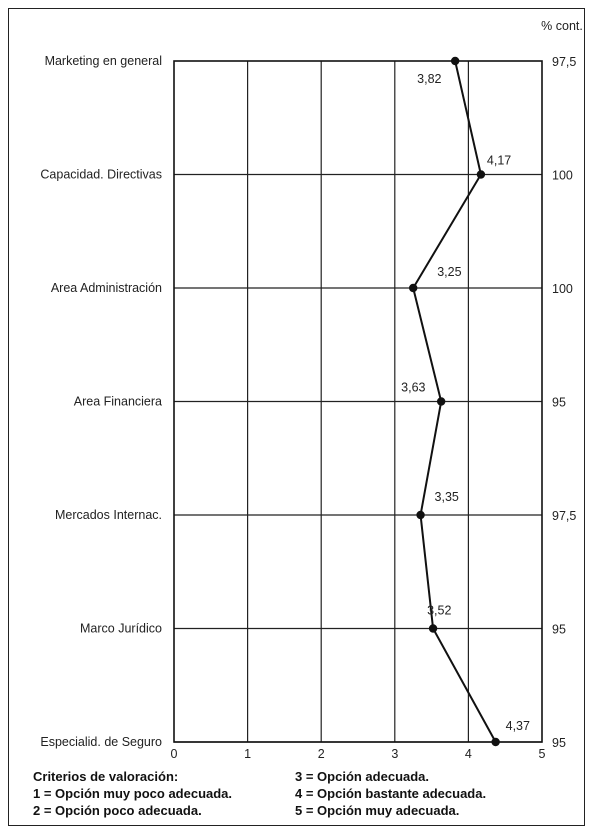  What do you see at coordinates (394, 754) in the screenshot?
I see `x-tick-label: 3` at bounding box center [394, 754].